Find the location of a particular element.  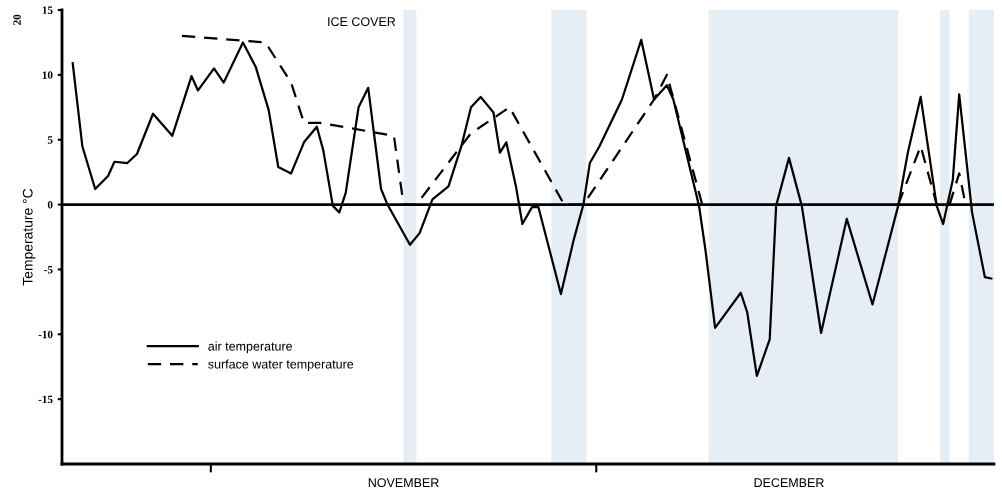

y-tick-label: -10 is located at coordinates (45, 334).